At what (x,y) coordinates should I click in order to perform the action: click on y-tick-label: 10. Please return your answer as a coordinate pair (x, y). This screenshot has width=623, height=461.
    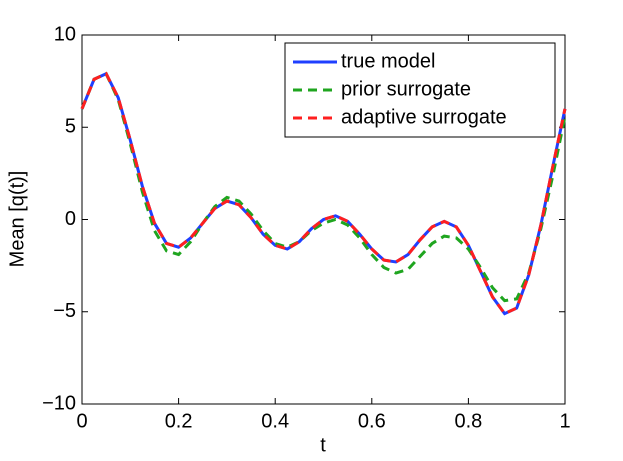
    Looking at the image, I should click on (65, 34).